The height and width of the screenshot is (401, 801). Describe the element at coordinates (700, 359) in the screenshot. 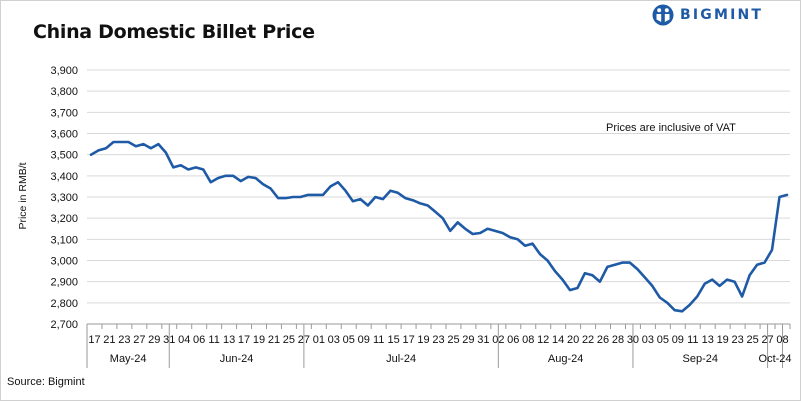

I see `month-label: Sep-24` at that location.